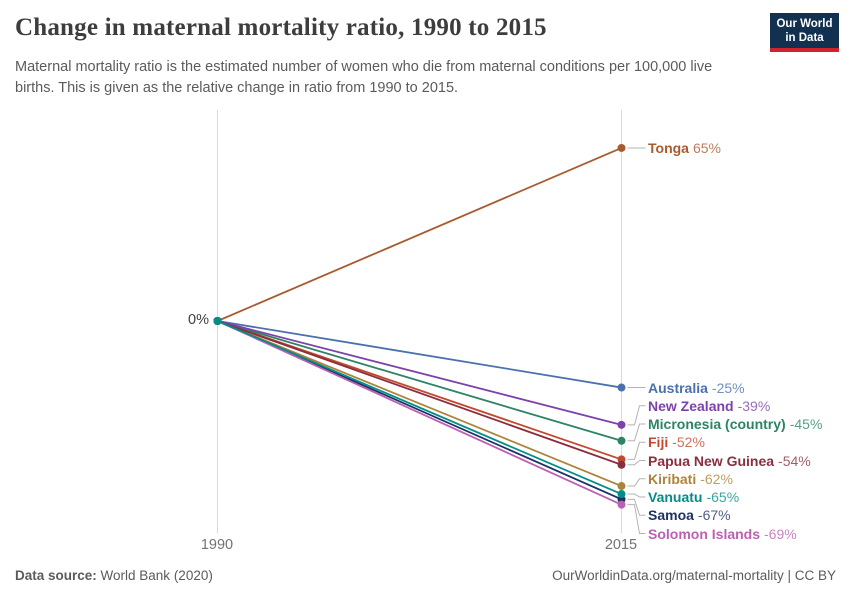 This screenshot has width=850, height=600. What do you see at coordinates (621, 494) in the screenshot?
I see `series-end-dot-vanuatu` at bounding box center [621, 494].